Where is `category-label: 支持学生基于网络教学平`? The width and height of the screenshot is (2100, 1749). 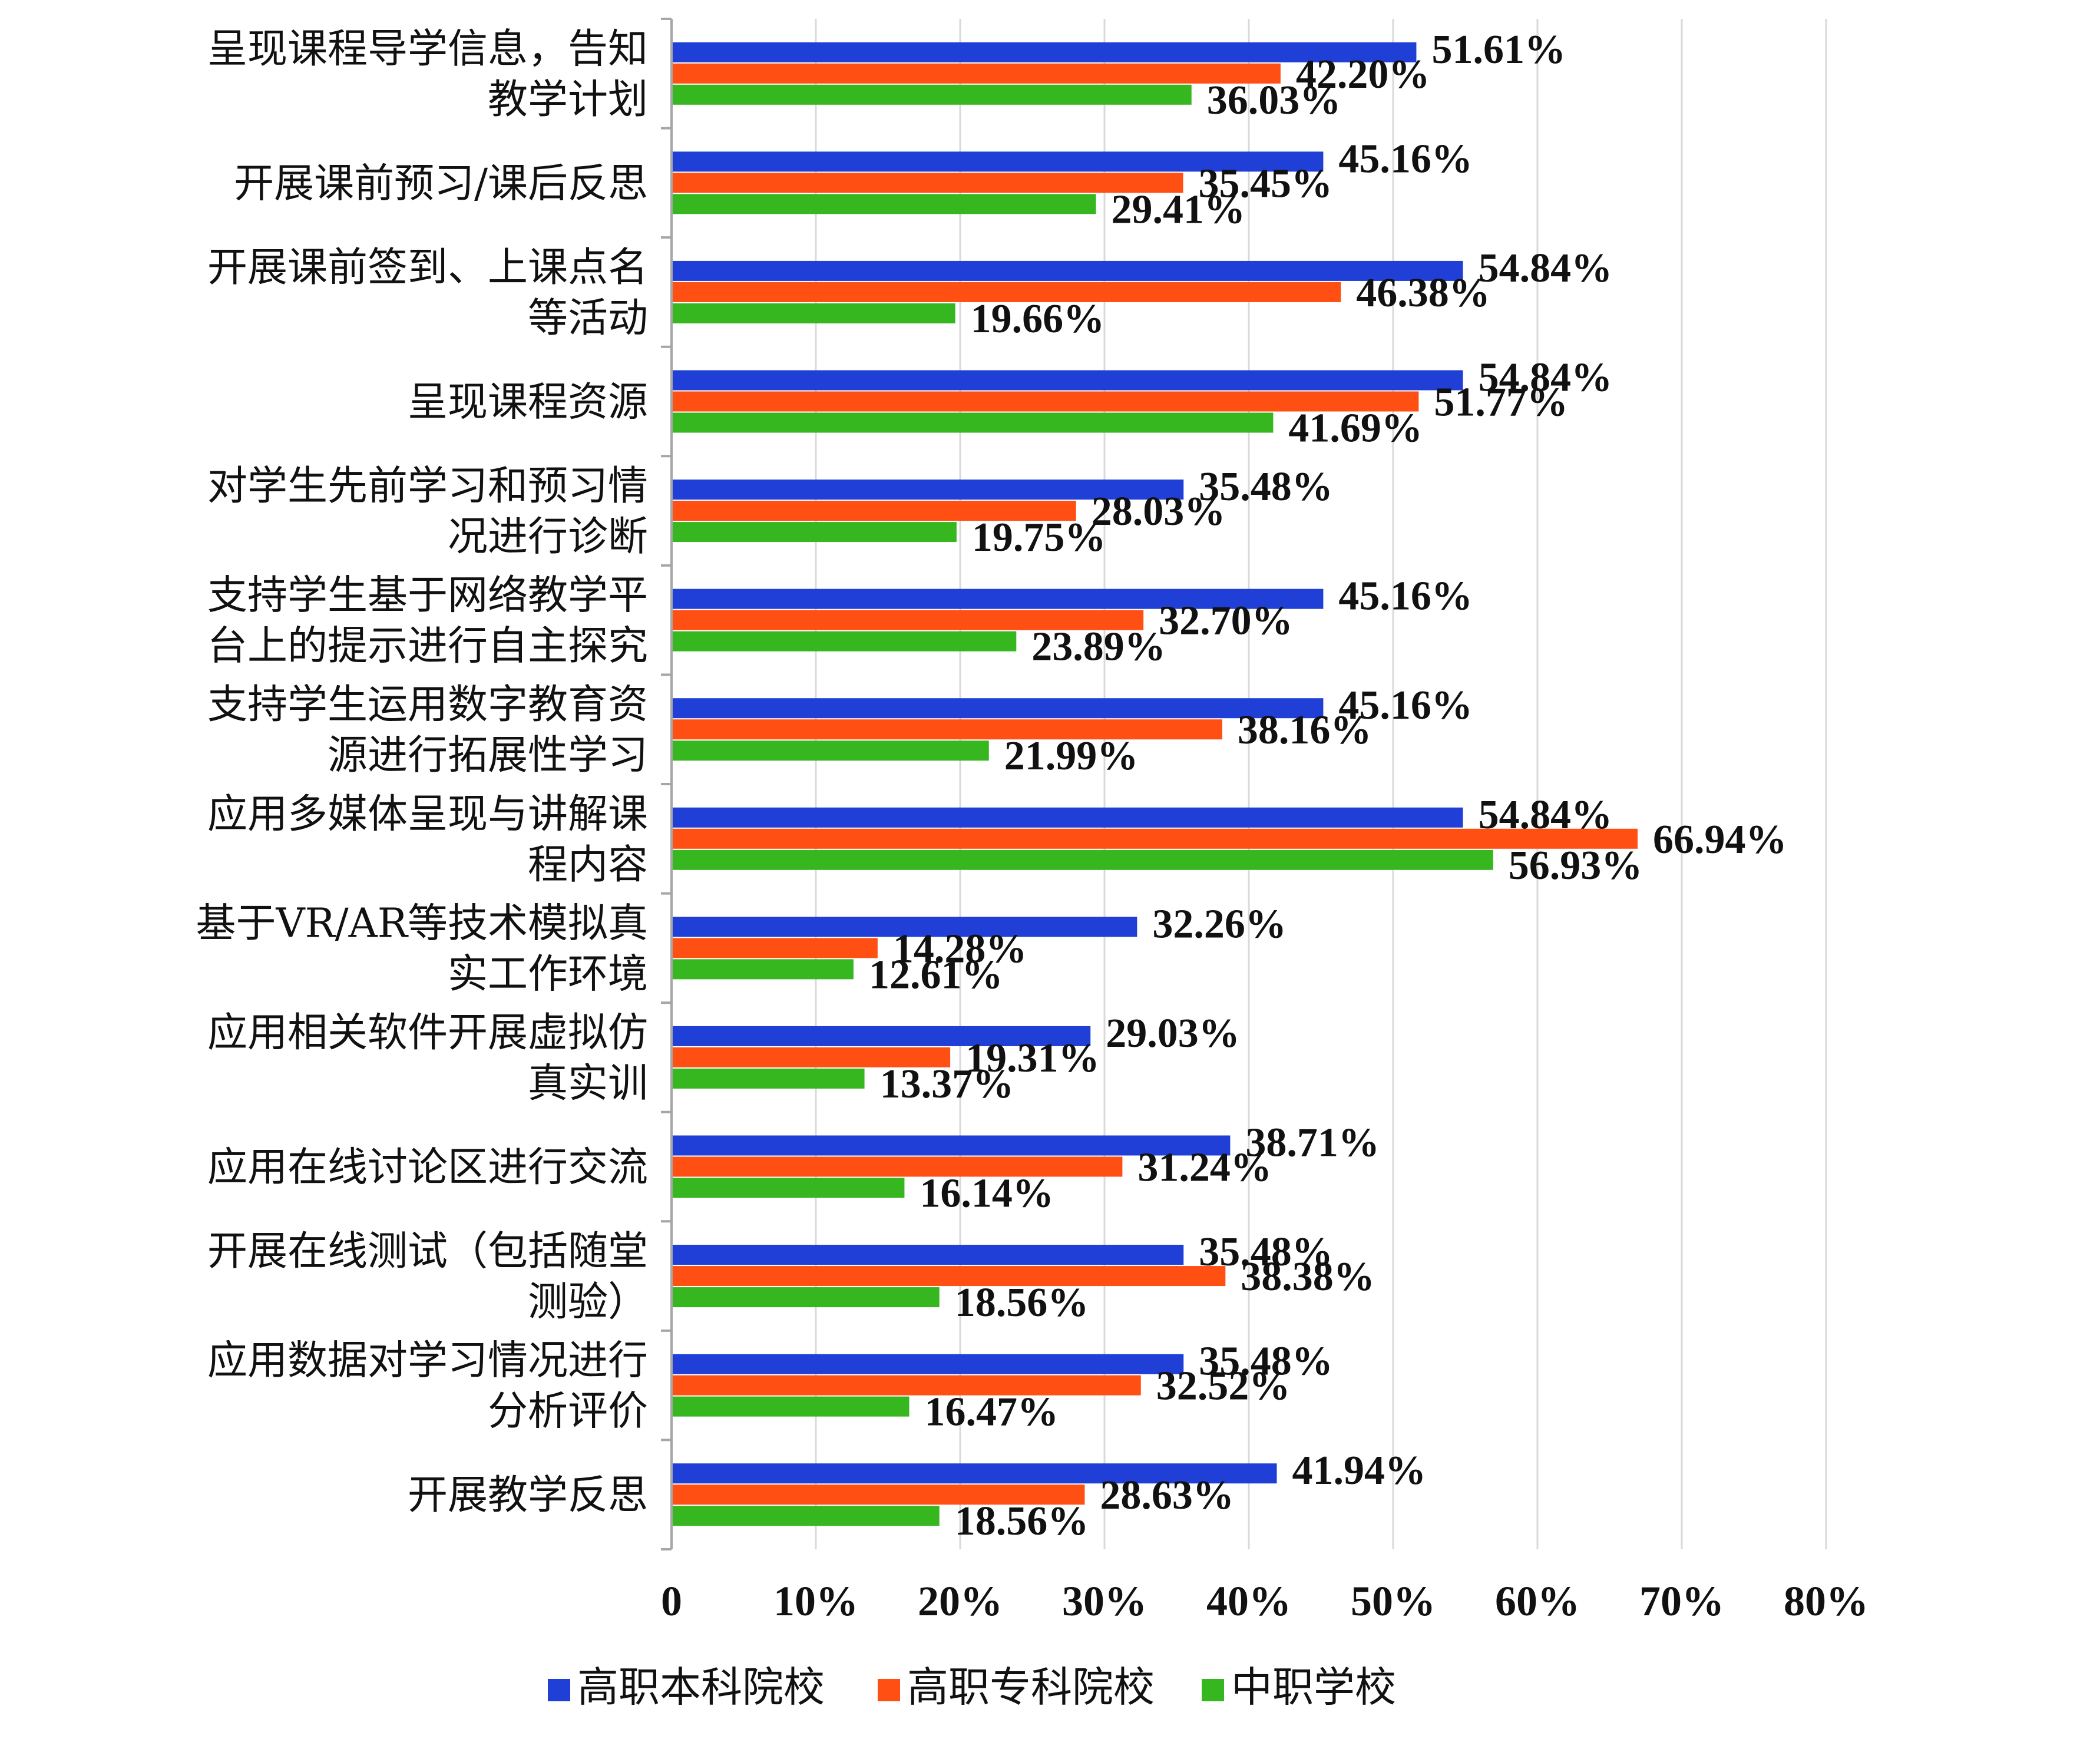 category-label: 支持学生基于网络教学平 is located at coordinates (427, 596).